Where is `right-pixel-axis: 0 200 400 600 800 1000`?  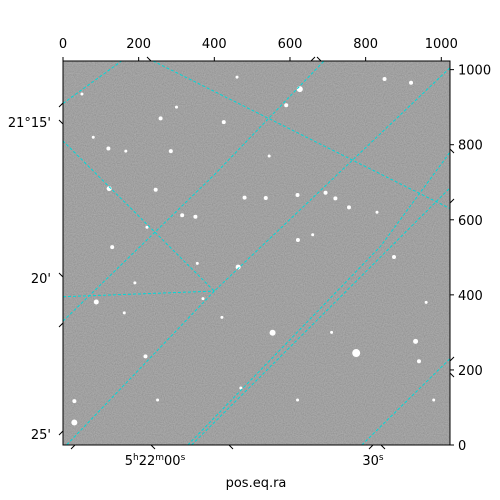 right-pixel-axis: 0 200 400 600 800 1000 is located at coordinates (470, 259).